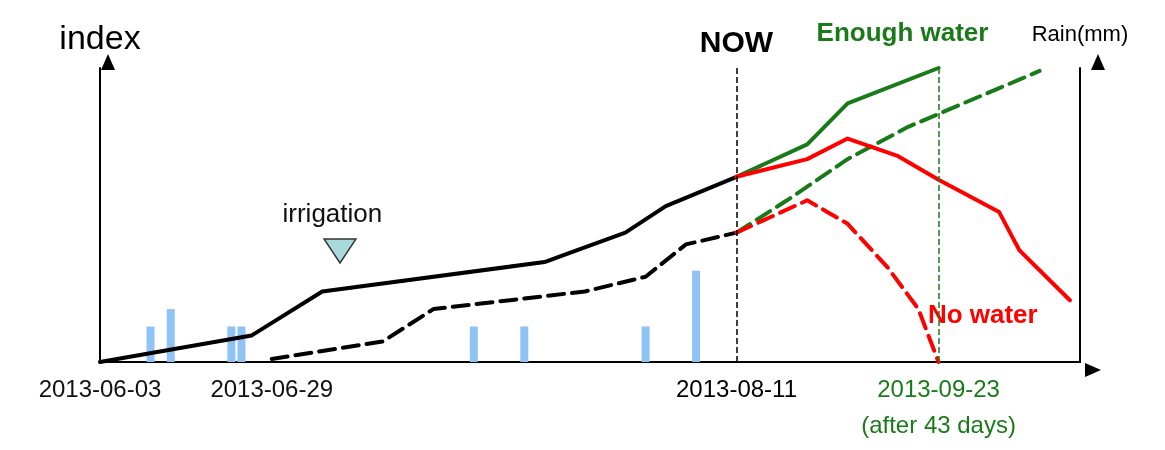 The height and width of the screenshot is (450, 1165). What do you see at coordinates (736, 41) in the screenshot?
I see `ref-line-label: NOW` at bounding box center [736, 41].